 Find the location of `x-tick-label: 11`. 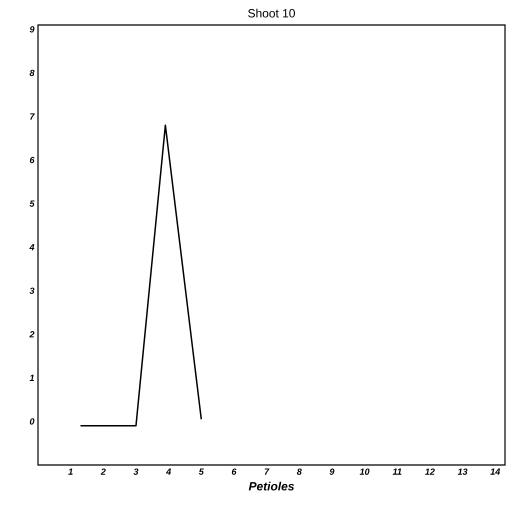

x-tick-label: 11 is located at coordinates (397, 471).